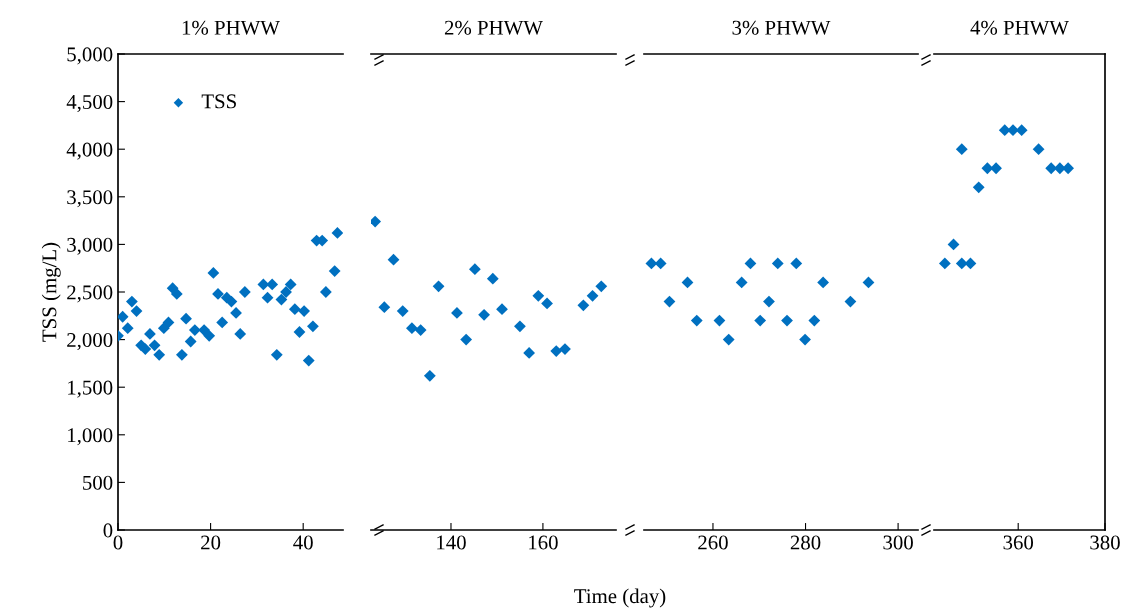 The width and height of the screenshot is (1125, 616). I want to click on y-tick-label: 0, so click(108, 530).